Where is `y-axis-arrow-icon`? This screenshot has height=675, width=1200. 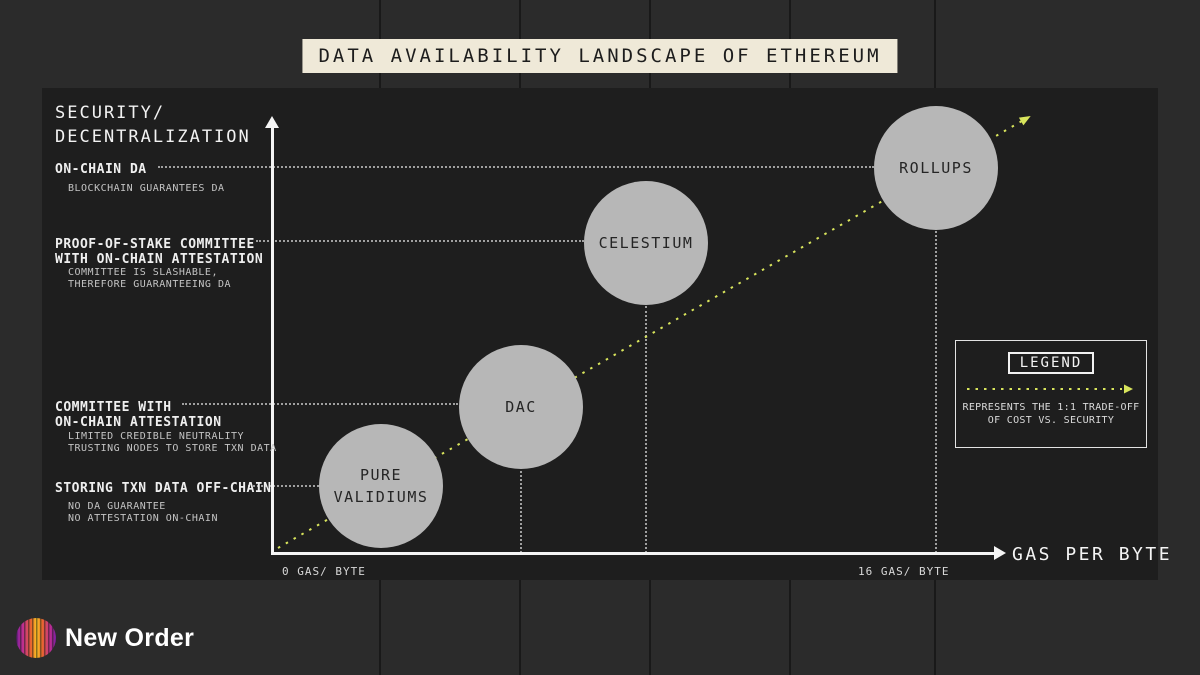 y-axis-arrow-icon is located at coordinates (272, 122).